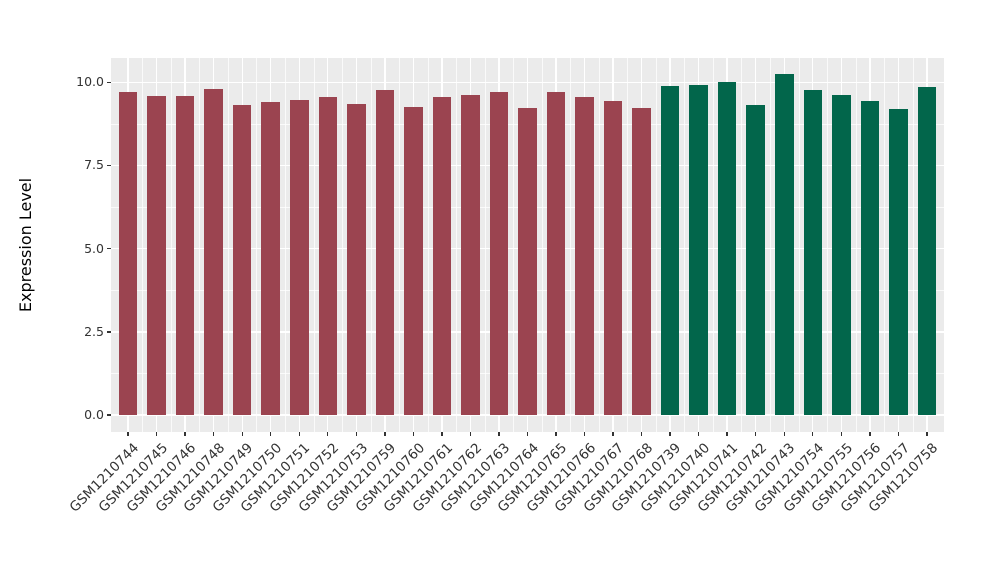  What do you see at coordinates (94, 165) in the screenshot?
I see `y-tick-label: 7.5` at bounding box center [94, 165].